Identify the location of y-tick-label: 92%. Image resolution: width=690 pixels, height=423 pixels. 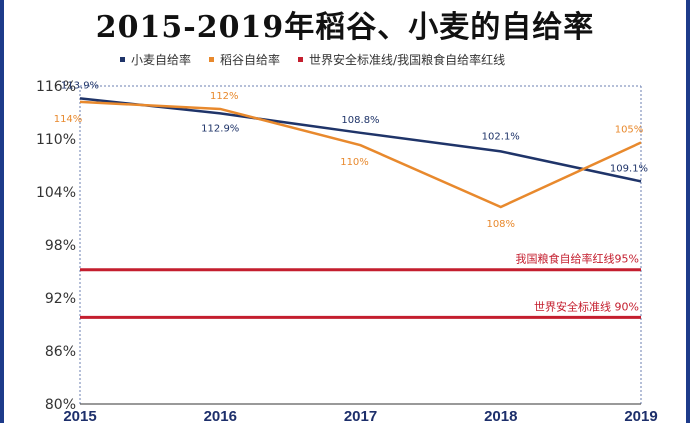
(60, 299).